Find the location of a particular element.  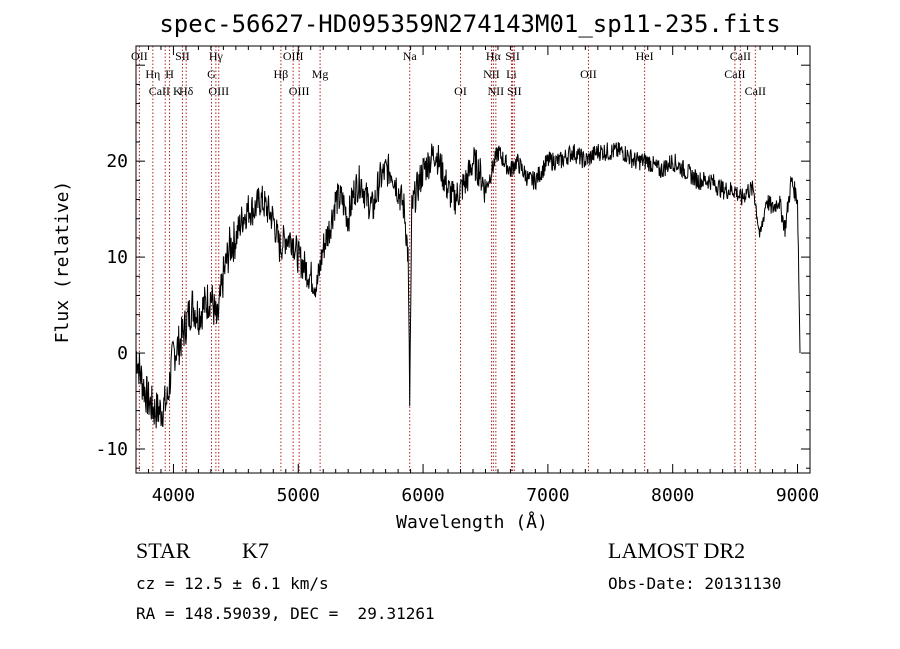

line-label-21: OII is located at coordinates (588, 74).